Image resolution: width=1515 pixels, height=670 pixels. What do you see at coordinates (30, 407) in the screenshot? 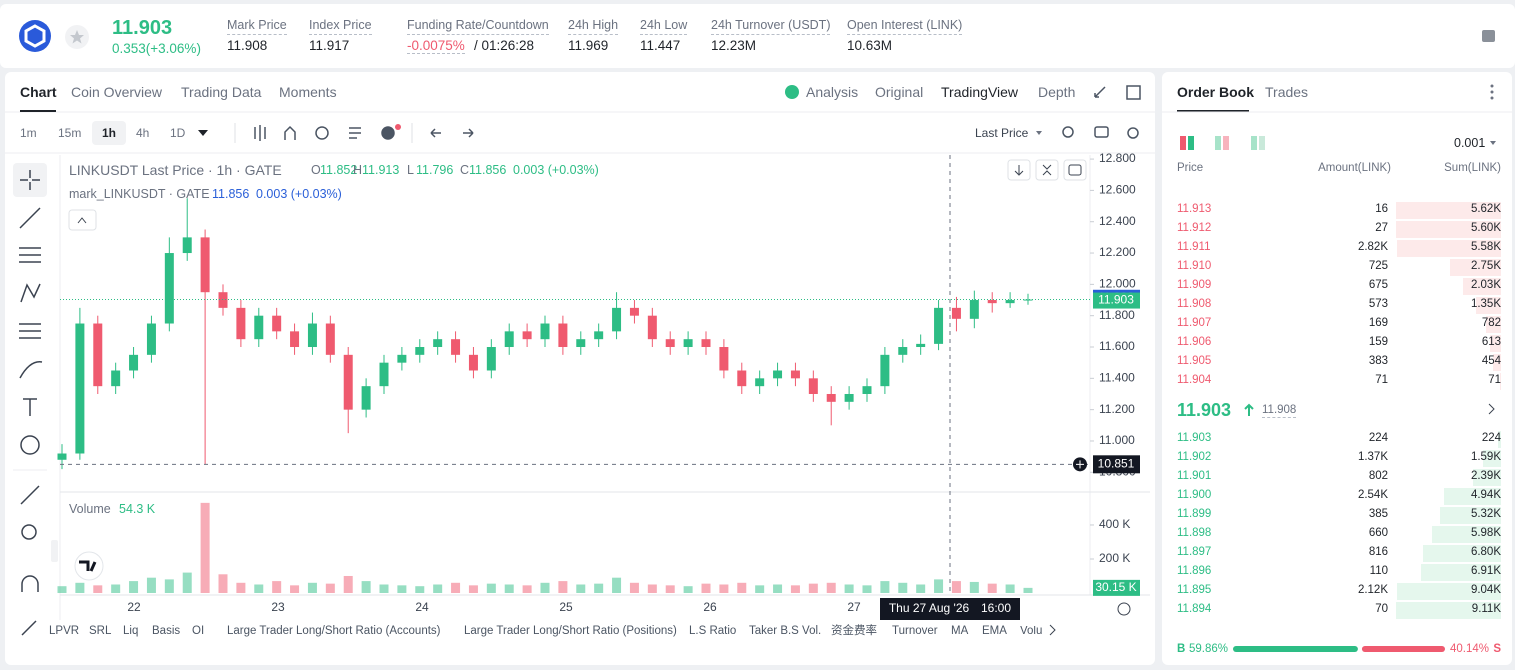
I see `text-tool` at bounding box center [30, 407].